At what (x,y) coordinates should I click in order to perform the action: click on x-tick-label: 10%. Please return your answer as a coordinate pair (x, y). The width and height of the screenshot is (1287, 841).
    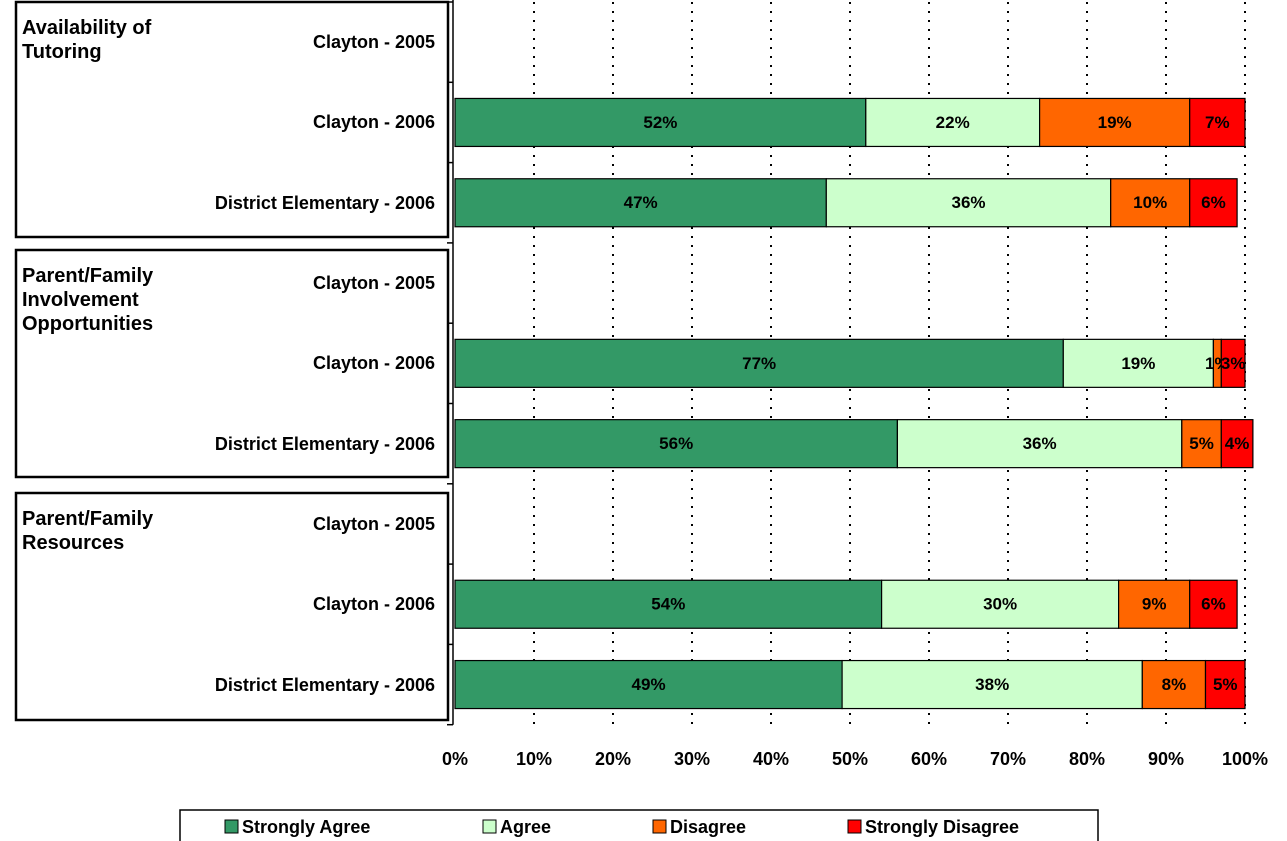
    Looking at the image, I should click on (534, 759).